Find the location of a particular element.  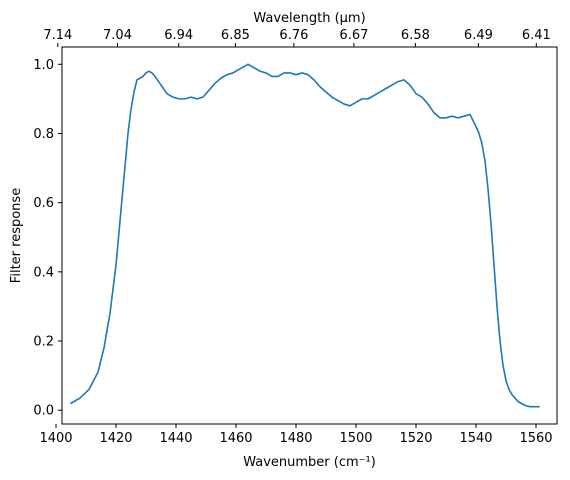

x-tick-label: 1520 is located at coordinates (415, 438).